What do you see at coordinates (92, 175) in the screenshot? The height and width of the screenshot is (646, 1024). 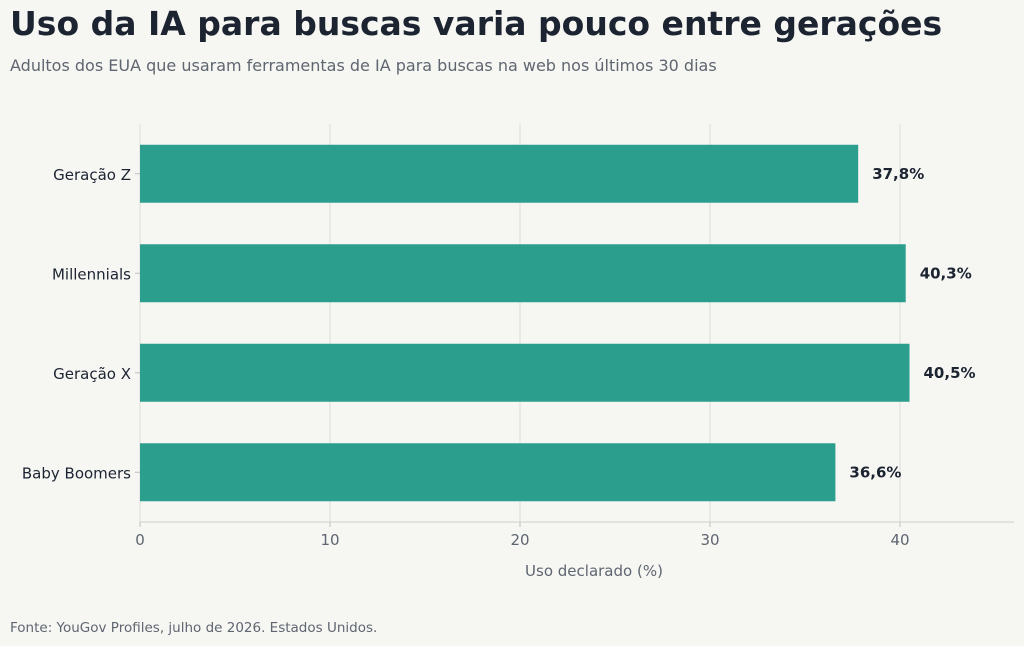 I see `category-label: Geração Z` at bounding box center [92, 175].